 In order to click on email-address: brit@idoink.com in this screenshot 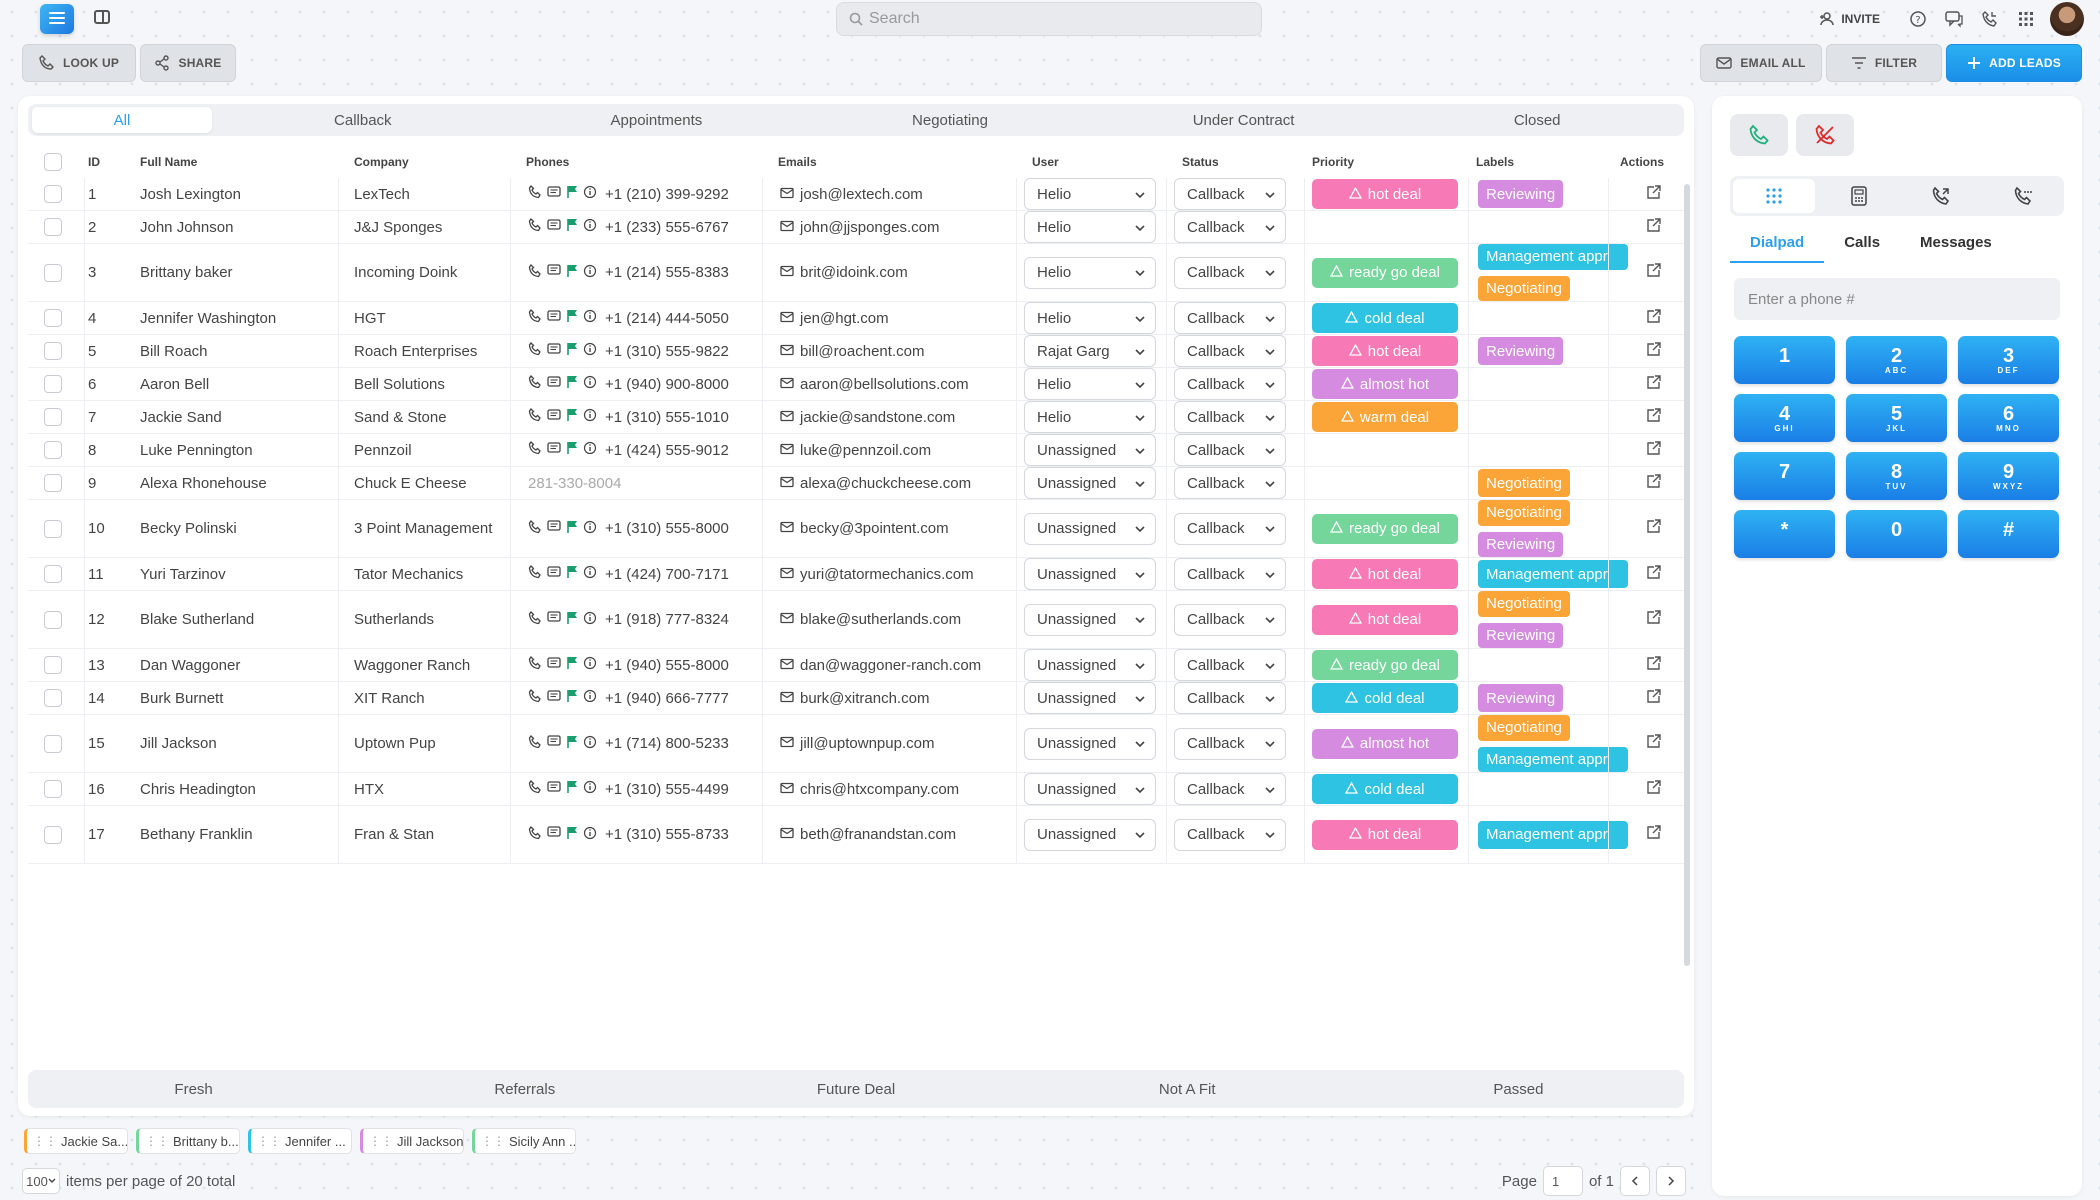, I will do `click(854, 272)`.